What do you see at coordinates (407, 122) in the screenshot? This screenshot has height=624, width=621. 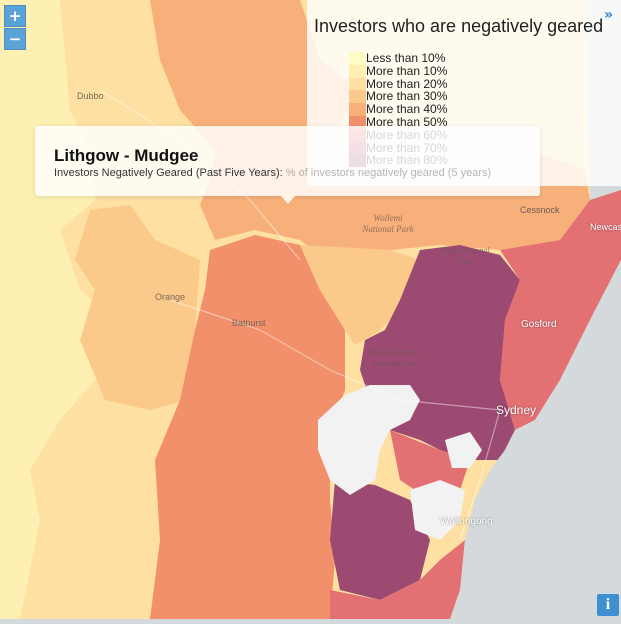 I see `legend-label: More than 50%` at bounding box center [407, 122].